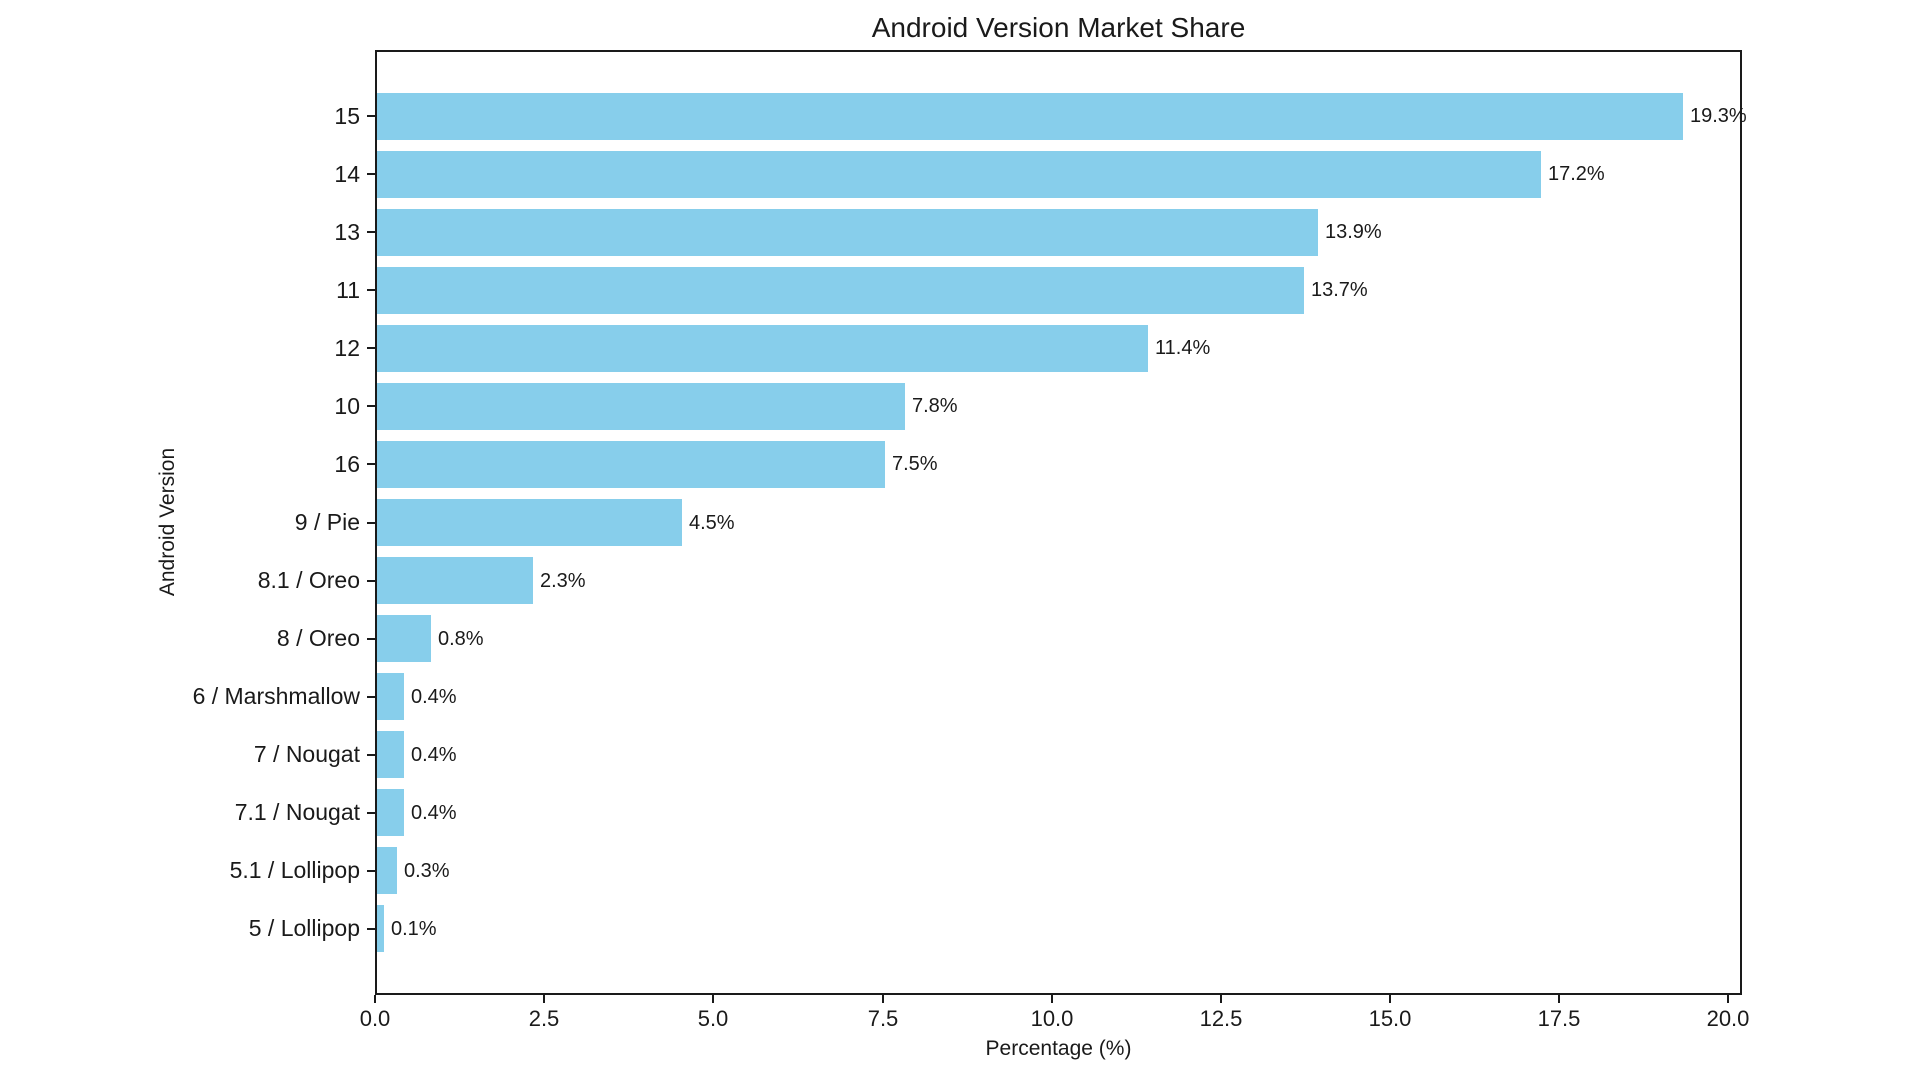  Describe the element at coordinates (276, 696) in the screenshot. I see `y-tick-label: 6 / Marshmallow` at that location.